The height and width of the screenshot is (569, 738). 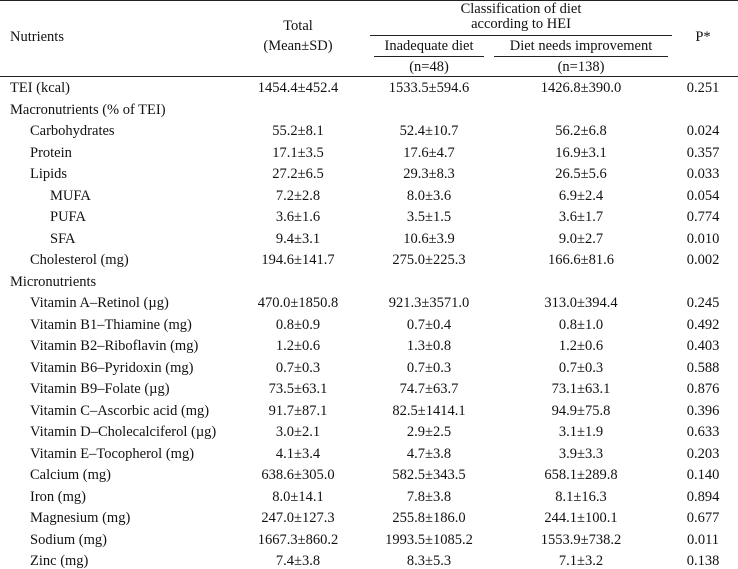 I want to click on cell-p: 0.138, so click(x=703, y=561).